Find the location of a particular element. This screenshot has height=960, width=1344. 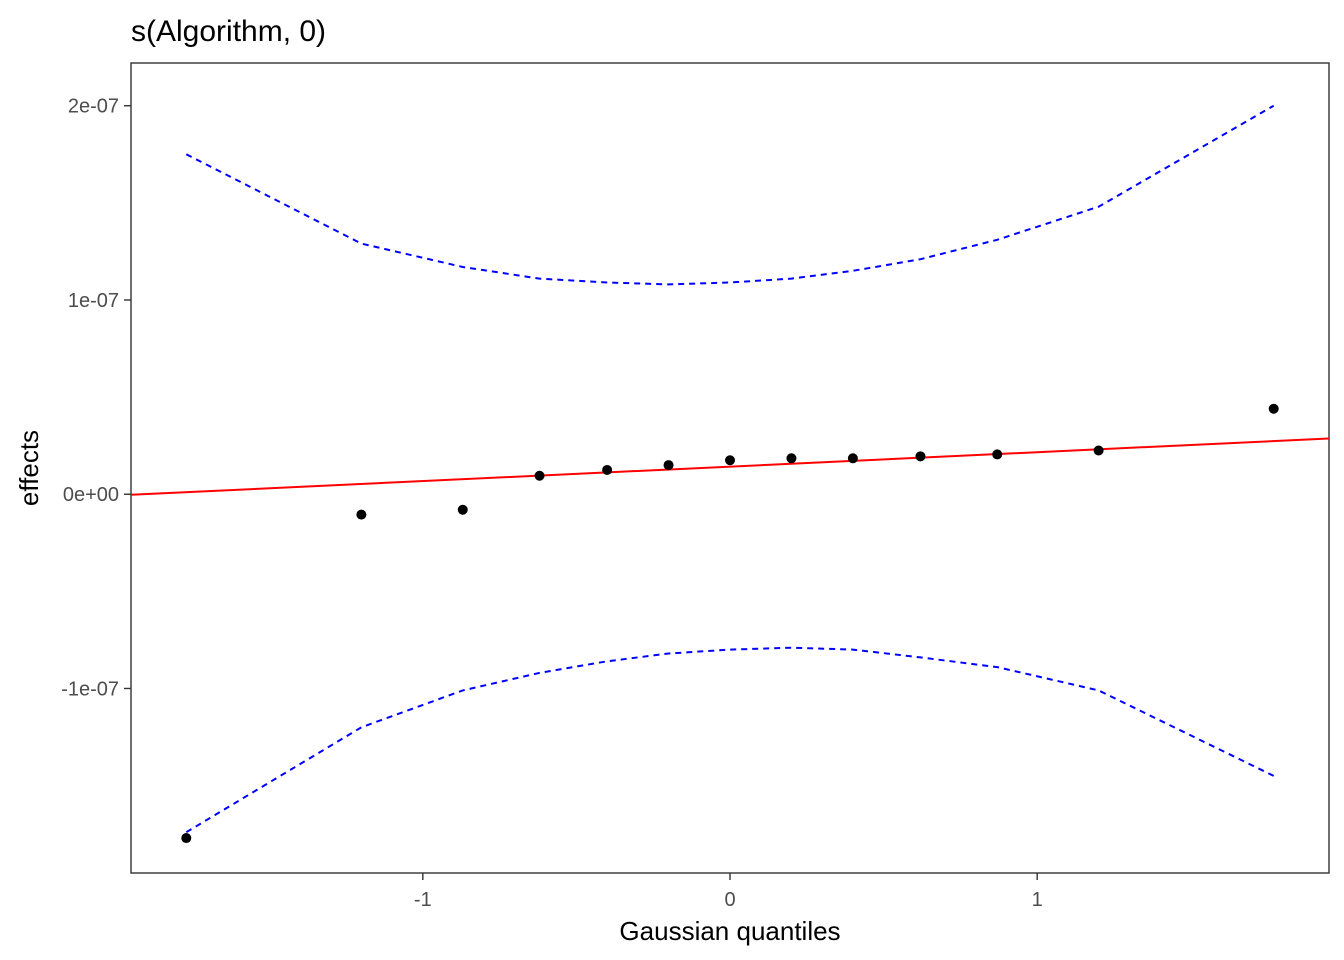

y-tick-label: 1e-07 is located at coordinates (93, 301).